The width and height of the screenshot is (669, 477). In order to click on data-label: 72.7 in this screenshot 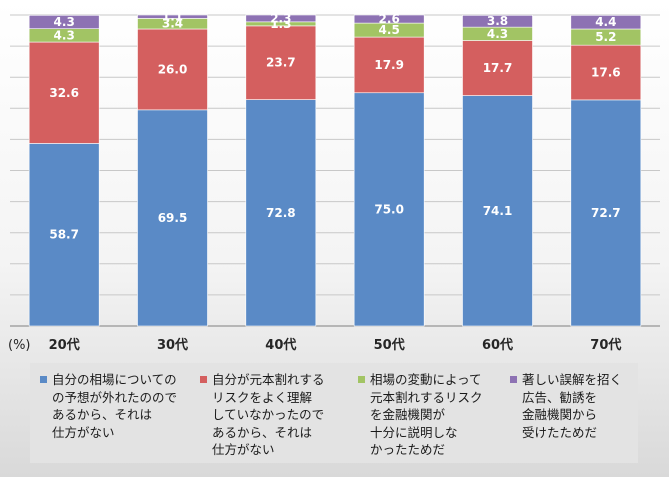, I will do `click(606, 213)`.